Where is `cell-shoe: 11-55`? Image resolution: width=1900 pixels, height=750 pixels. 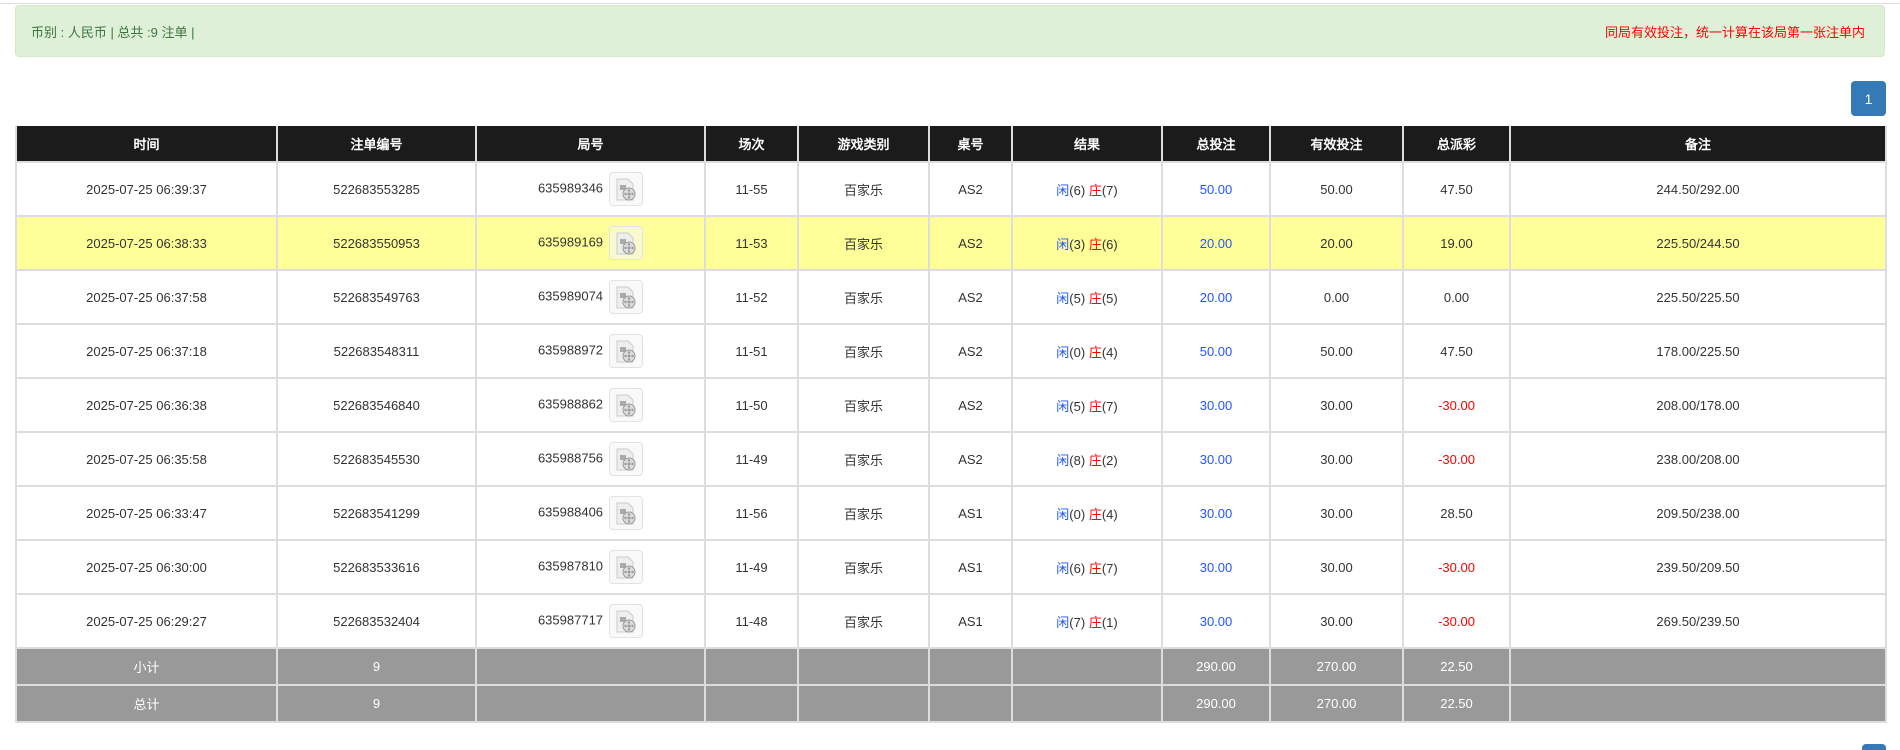
cell-shoe: 11-55 is located at coordinates (751, 189).